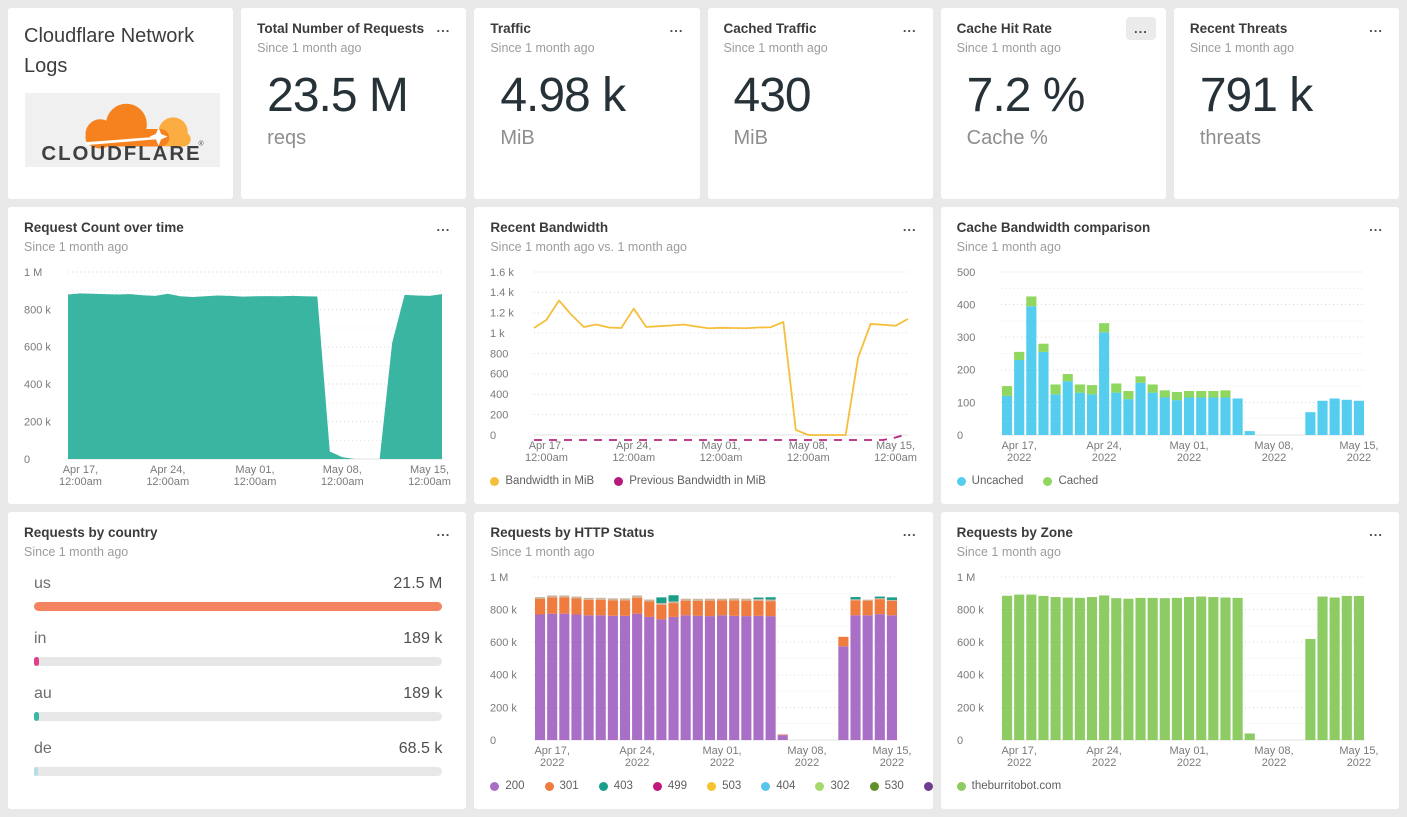 Image resolution: width=1407 pixels, height=817 pixels. Describe the element at coordinates (1026, 95) in the screenshot. I see `stat-value: 7.2 %` at that location.